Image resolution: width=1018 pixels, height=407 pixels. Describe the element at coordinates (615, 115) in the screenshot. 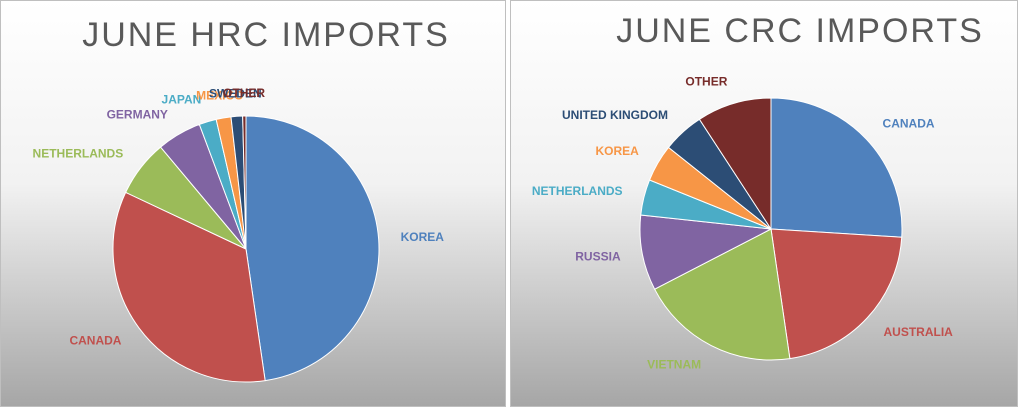

I see `slice-label: UNITED KINGDOM` at that location.